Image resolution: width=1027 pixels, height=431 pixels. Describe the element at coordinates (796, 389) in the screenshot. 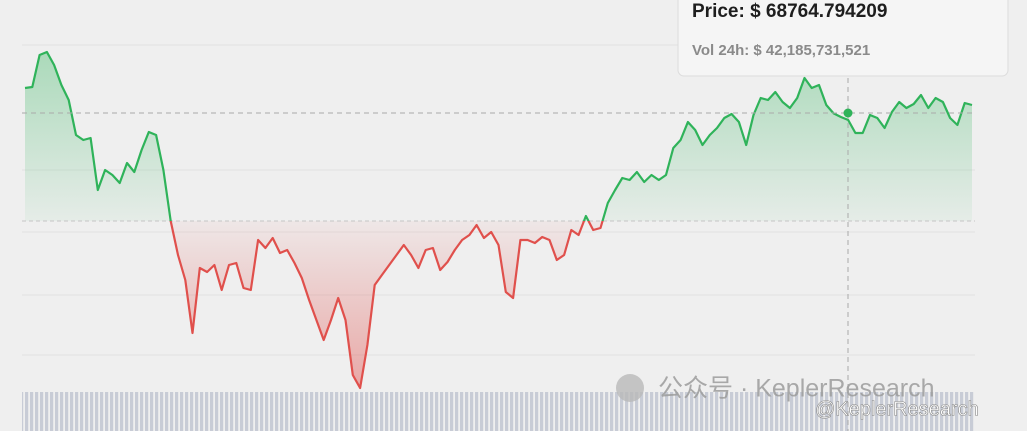

I see `watermark-main: 公众号 · KeplerResearch` at that location.